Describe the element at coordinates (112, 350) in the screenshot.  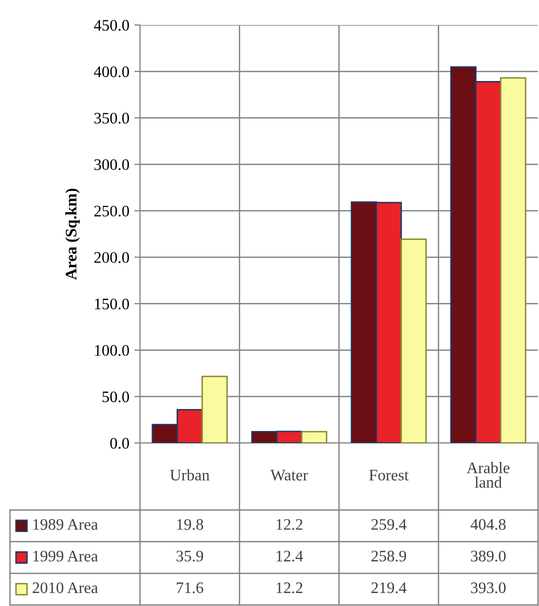
I see `y-tick-label: 100.0` at that location.